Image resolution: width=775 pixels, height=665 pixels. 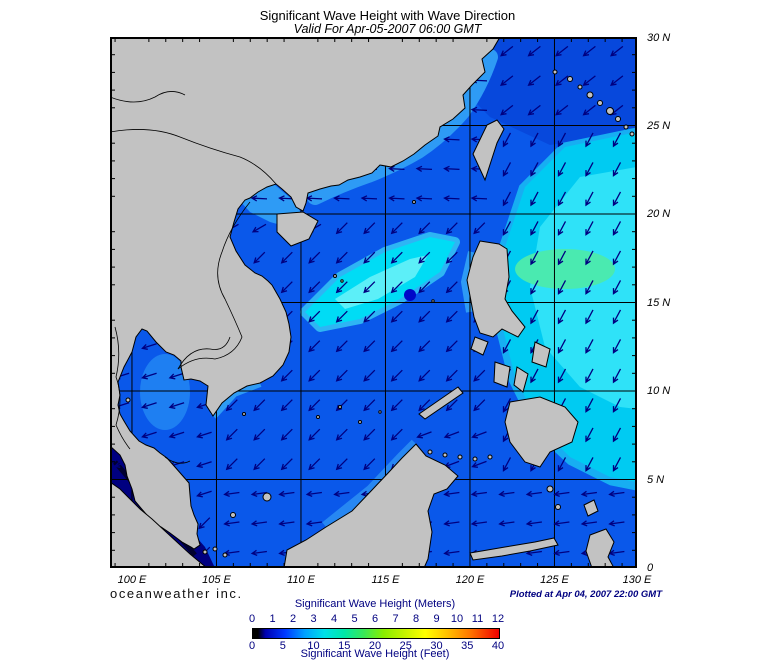 What do you see at coordinates (541, 432) in the screenshot?
I see `mindanao` at bounding box center [541, 432].